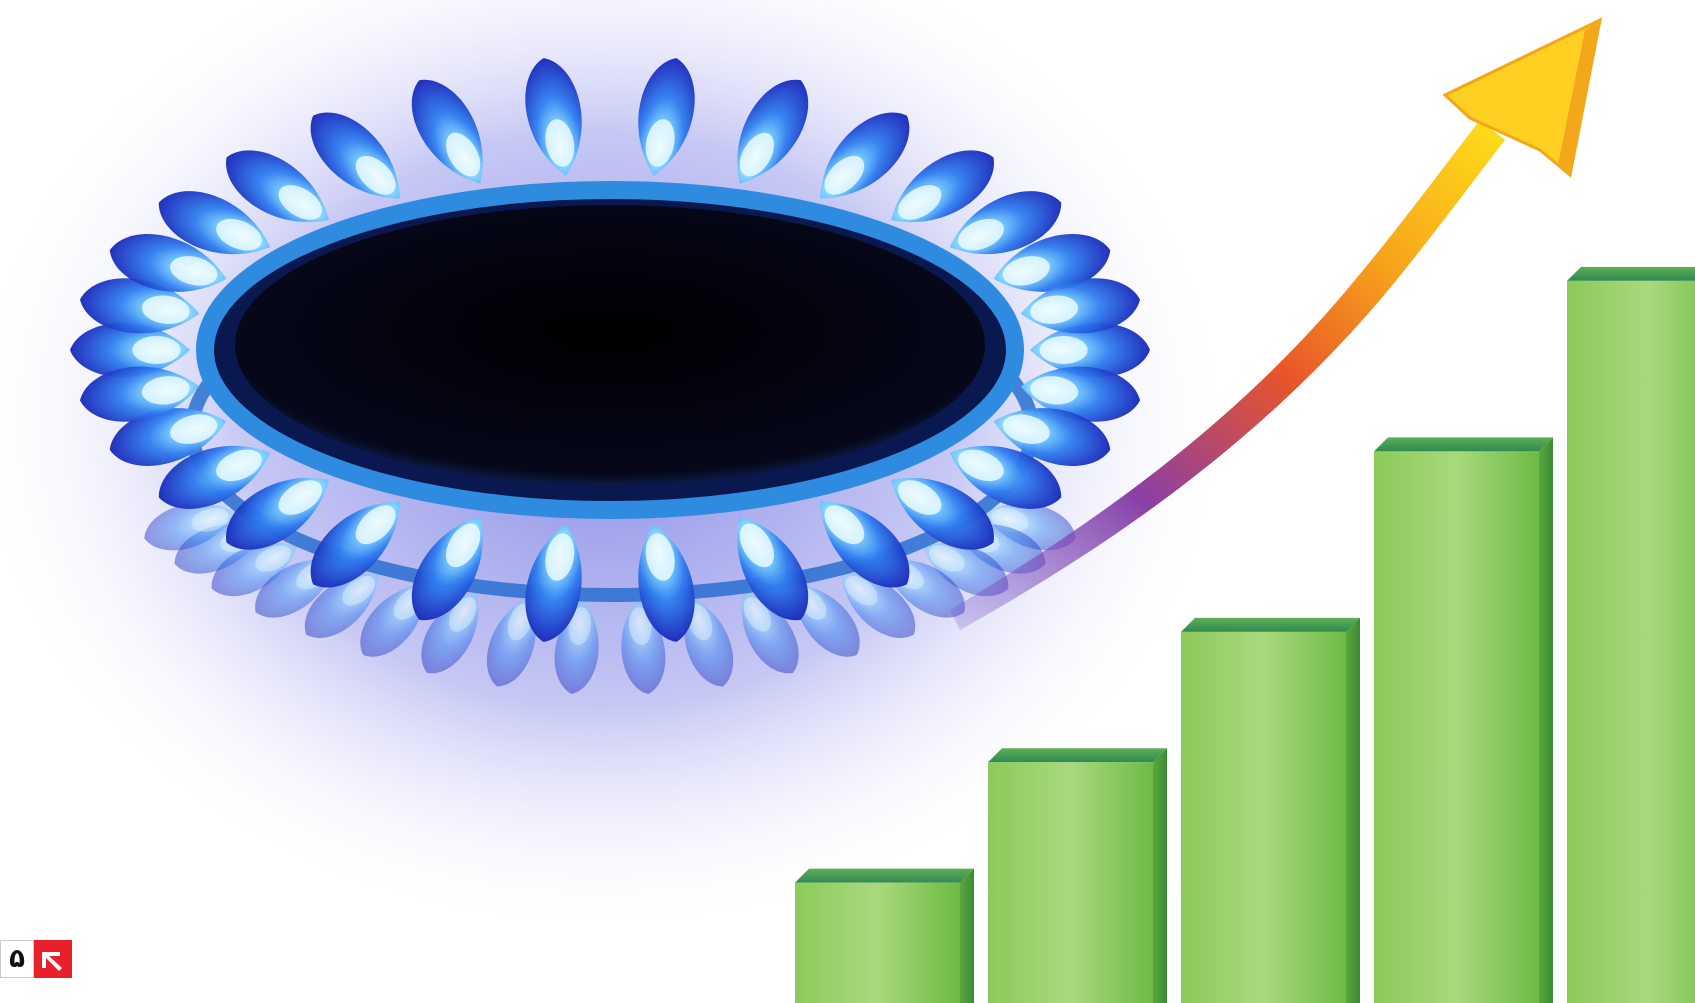 The image size is (1695, 1003). I want to click on publisher-logo: ۵, so click(36, 959).